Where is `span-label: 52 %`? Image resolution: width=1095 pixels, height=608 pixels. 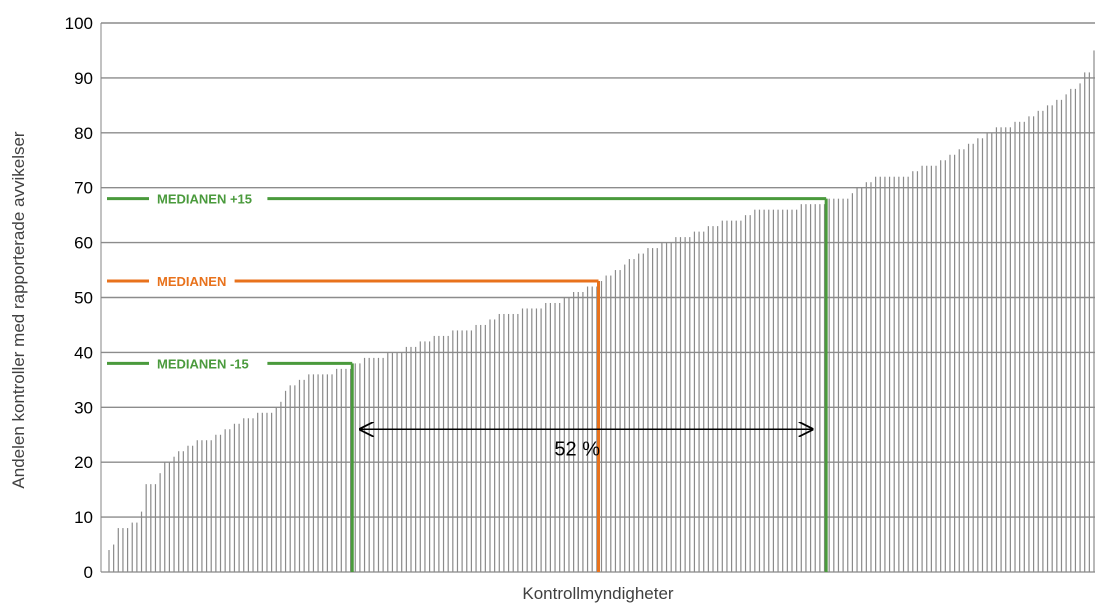
span-label: 52 % is located at coordinates (577, 449).